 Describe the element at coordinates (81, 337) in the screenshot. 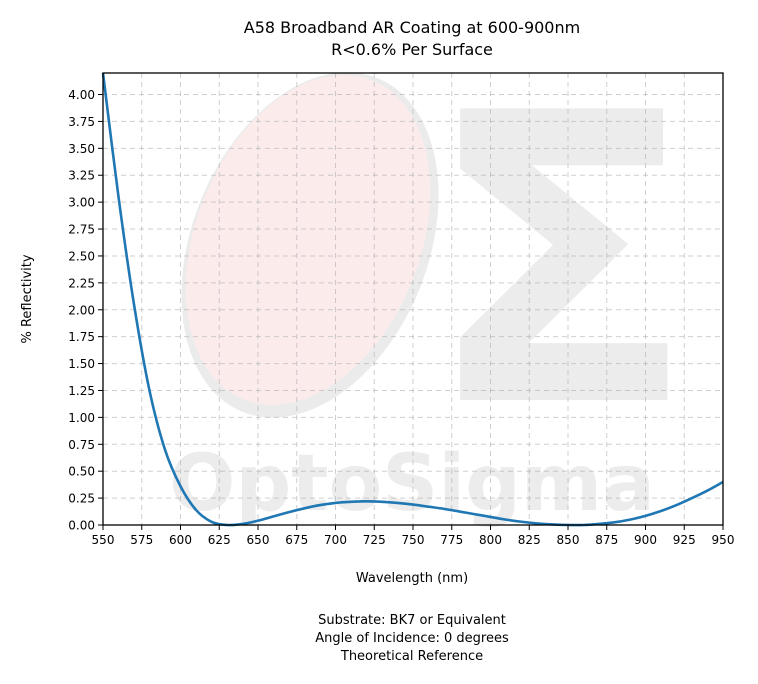

I see `y-tick-label: 1.75` at that location.